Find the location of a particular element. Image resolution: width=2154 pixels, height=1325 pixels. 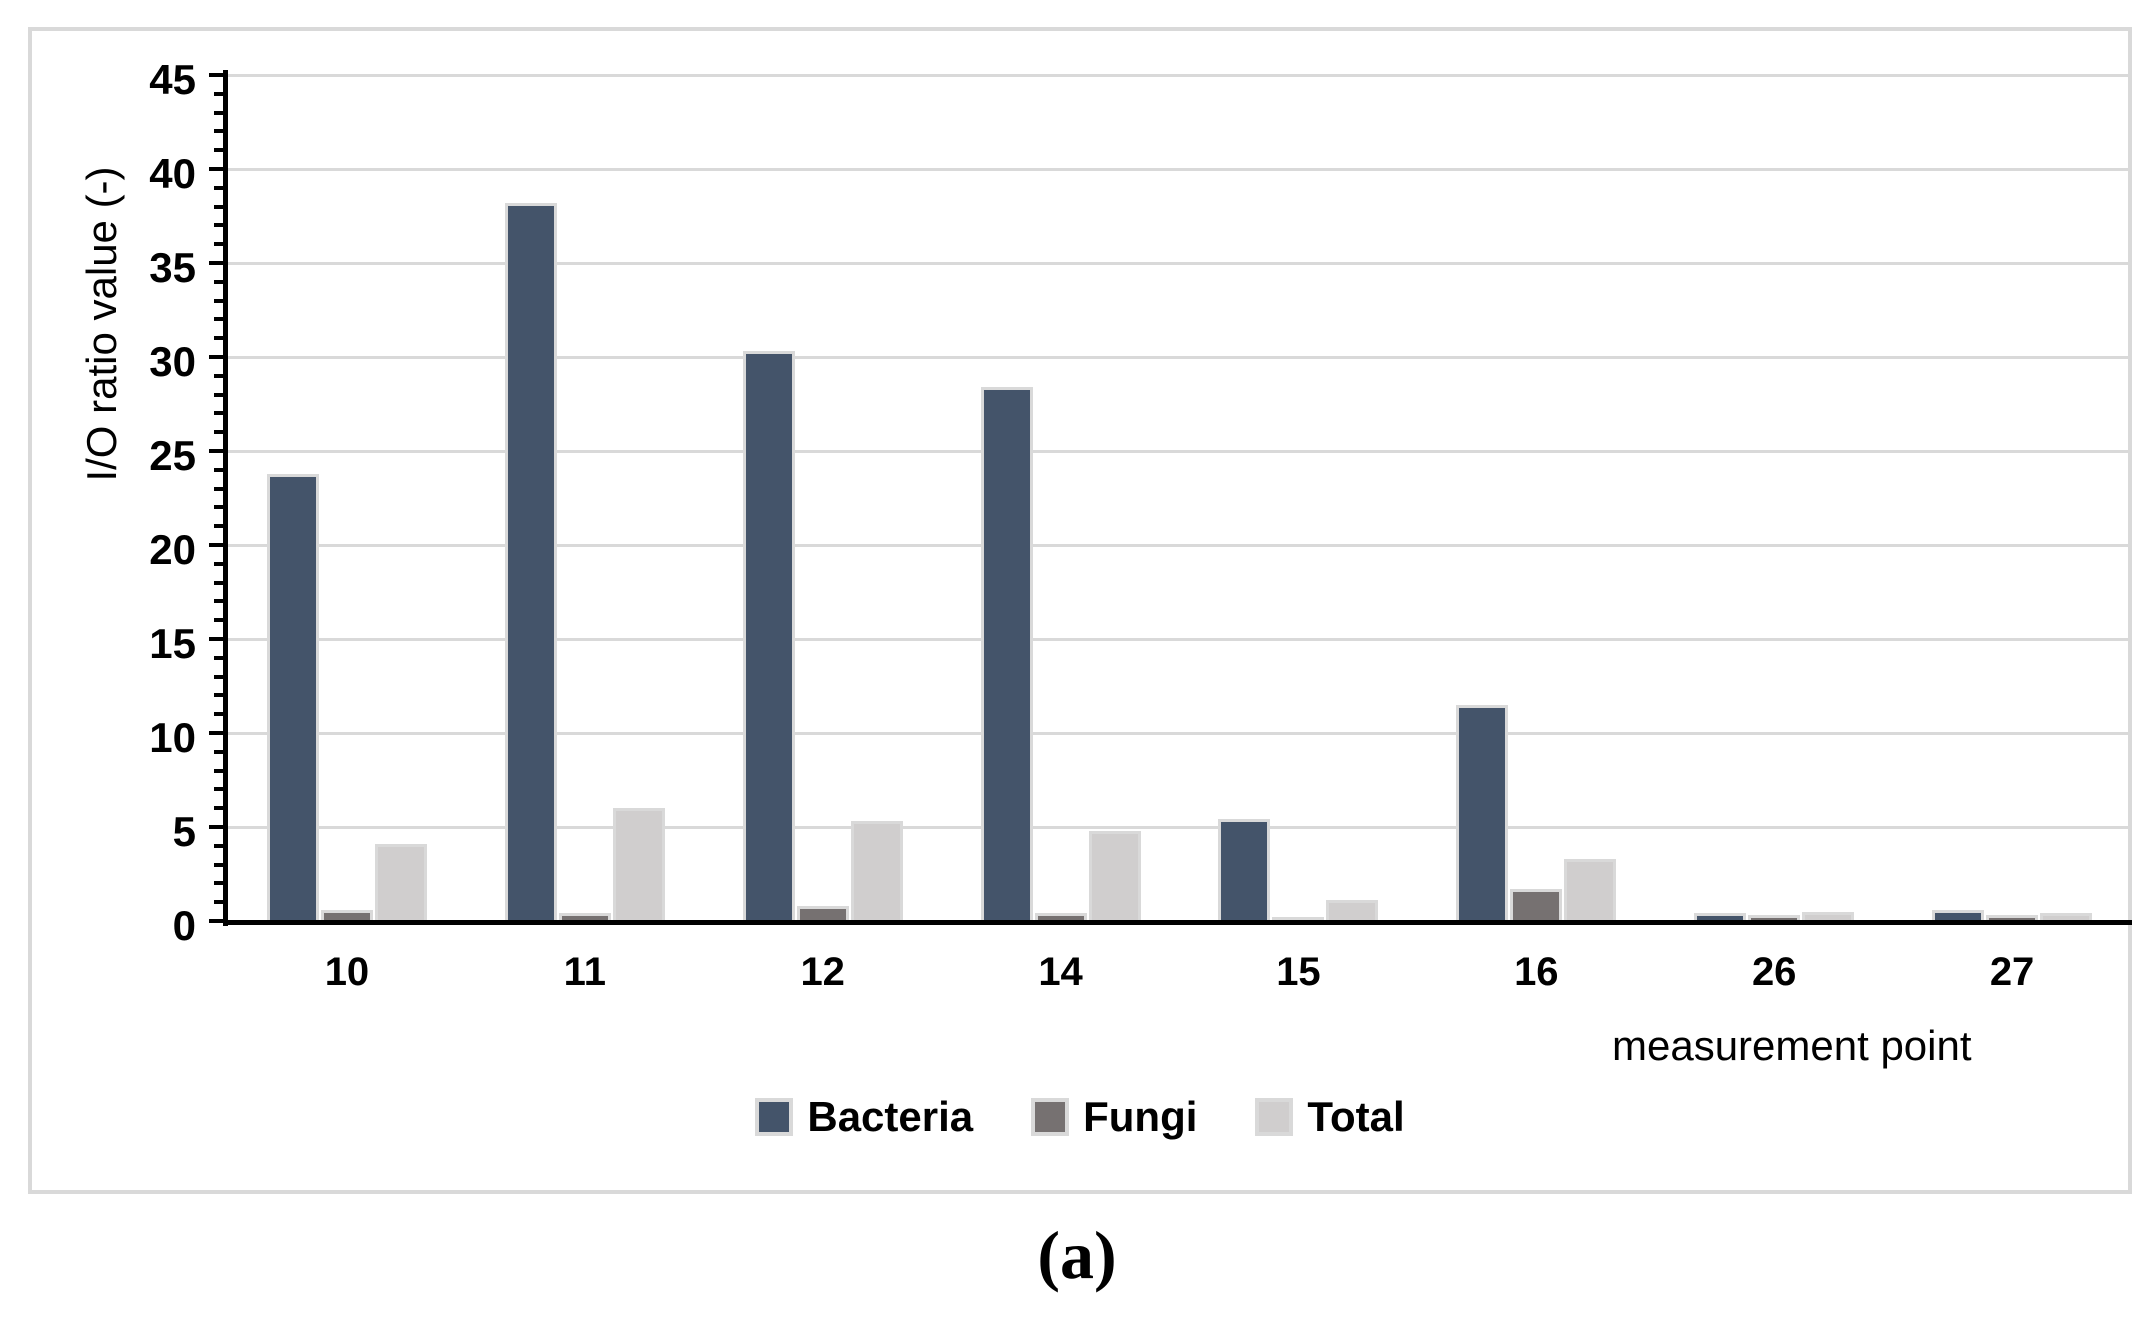

y-axis-line is located at coordinates (225, 498).